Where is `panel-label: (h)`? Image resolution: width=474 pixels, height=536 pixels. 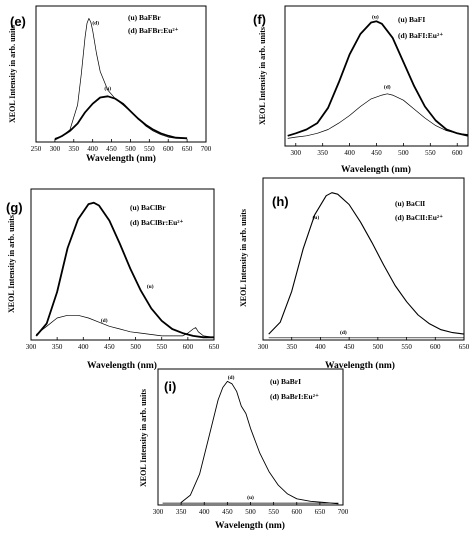
panel-label: (h) is located at coordinates (280, 201).